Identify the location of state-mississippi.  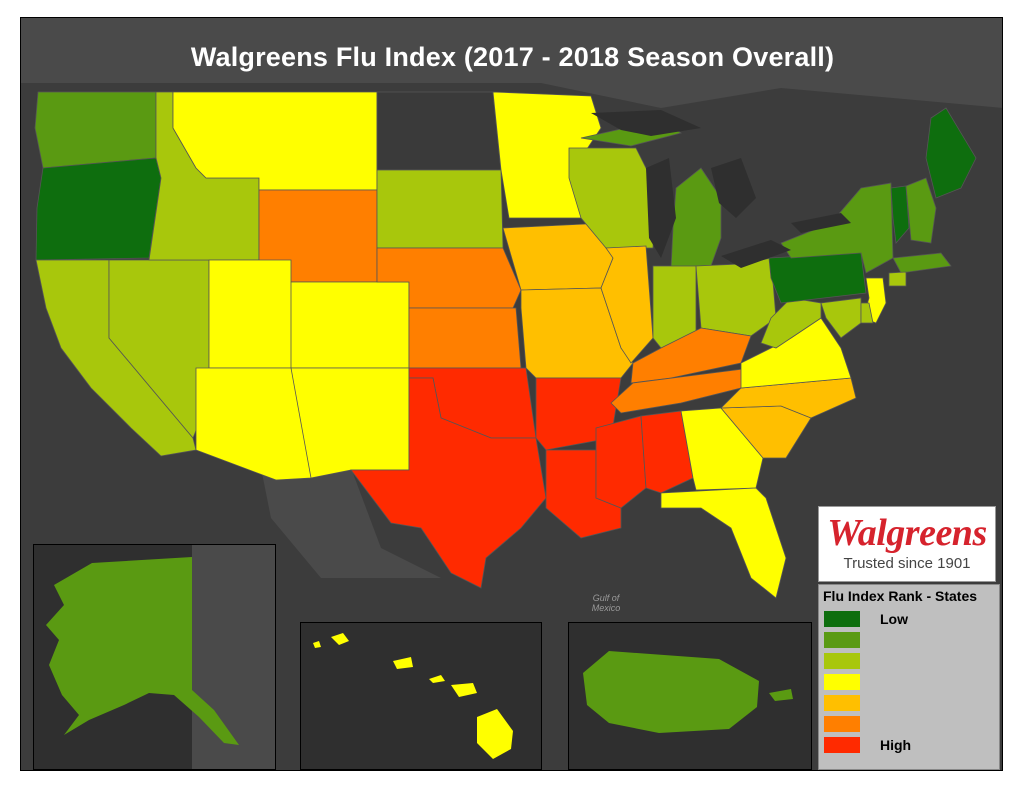
(621, 462).